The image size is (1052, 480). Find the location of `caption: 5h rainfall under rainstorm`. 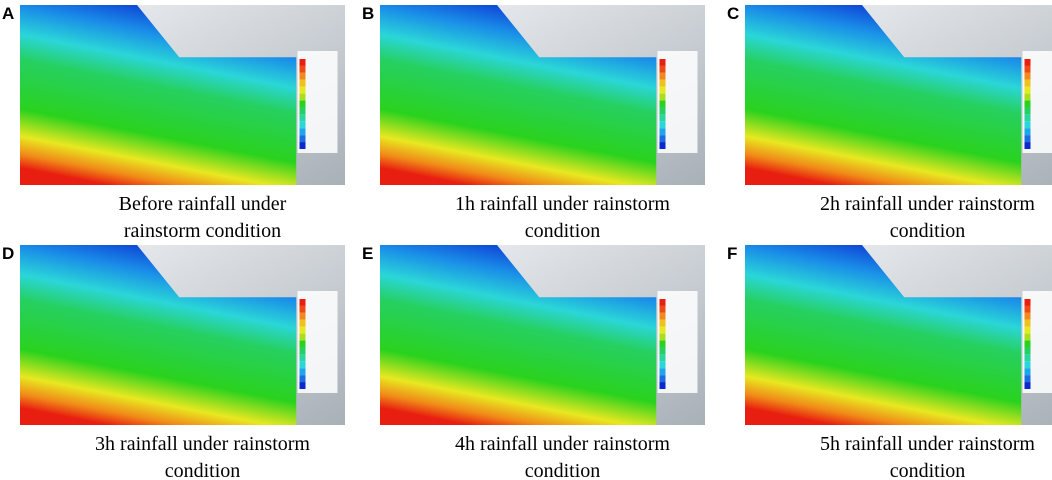

caption: 5h rainfall under rainstorm is located at coordinates (927, 444).